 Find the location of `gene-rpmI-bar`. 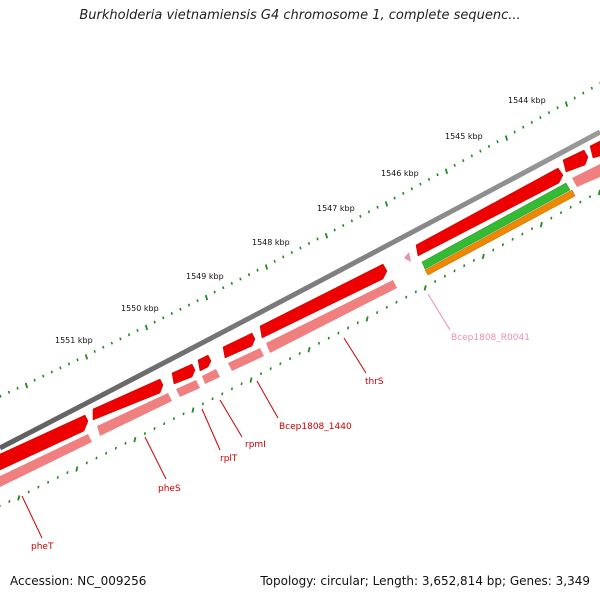

gene-rpmI-bar is located at coordinates (204, 363).